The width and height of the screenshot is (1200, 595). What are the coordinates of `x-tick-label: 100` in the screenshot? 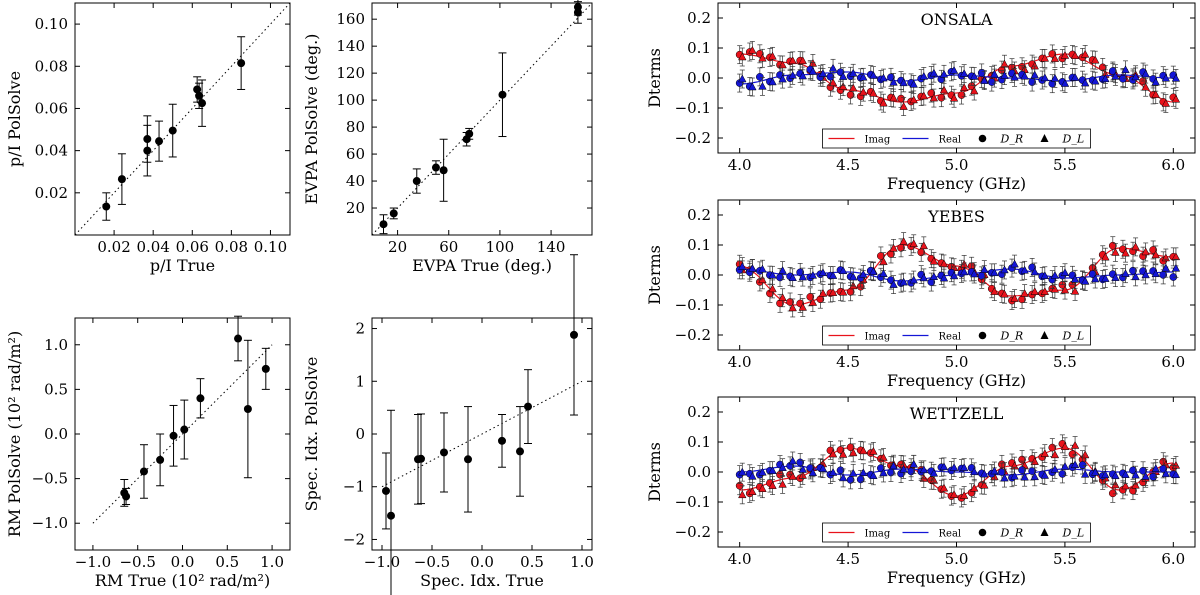 It's located at (500, 247).